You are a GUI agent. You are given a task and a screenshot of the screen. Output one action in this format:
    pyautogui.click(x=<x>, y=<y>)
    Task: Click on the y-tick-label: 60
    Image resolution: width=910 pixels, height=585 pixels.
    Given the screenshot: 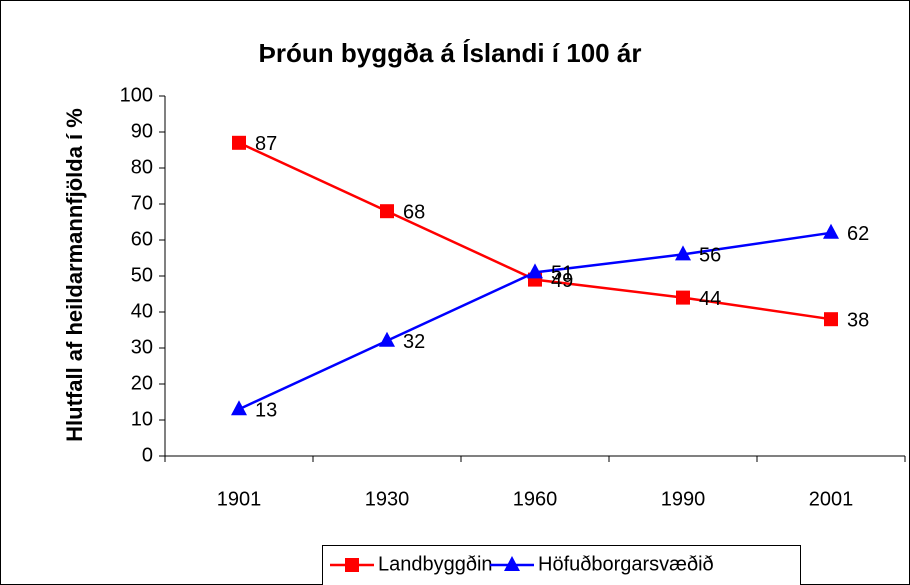 What is the action you would take?
    pyautogui.click(x=142, y=239)
    